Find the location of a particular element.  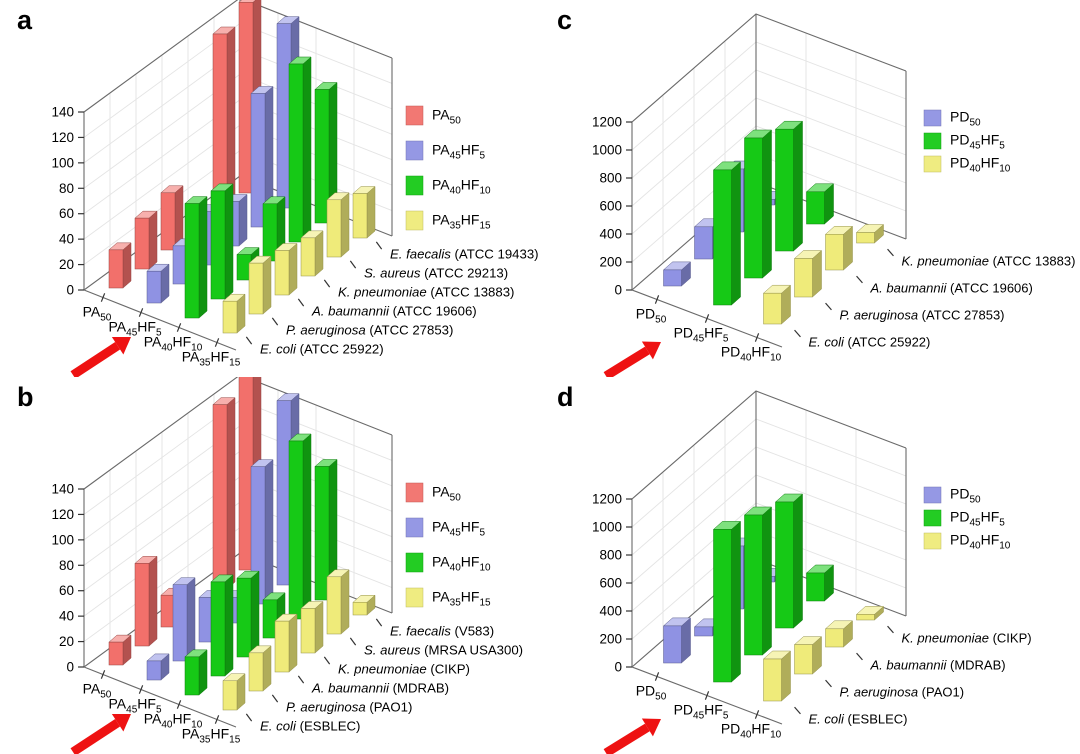

row-axis-label: E. faecalis (V583) is located at coordinates (442, 631).